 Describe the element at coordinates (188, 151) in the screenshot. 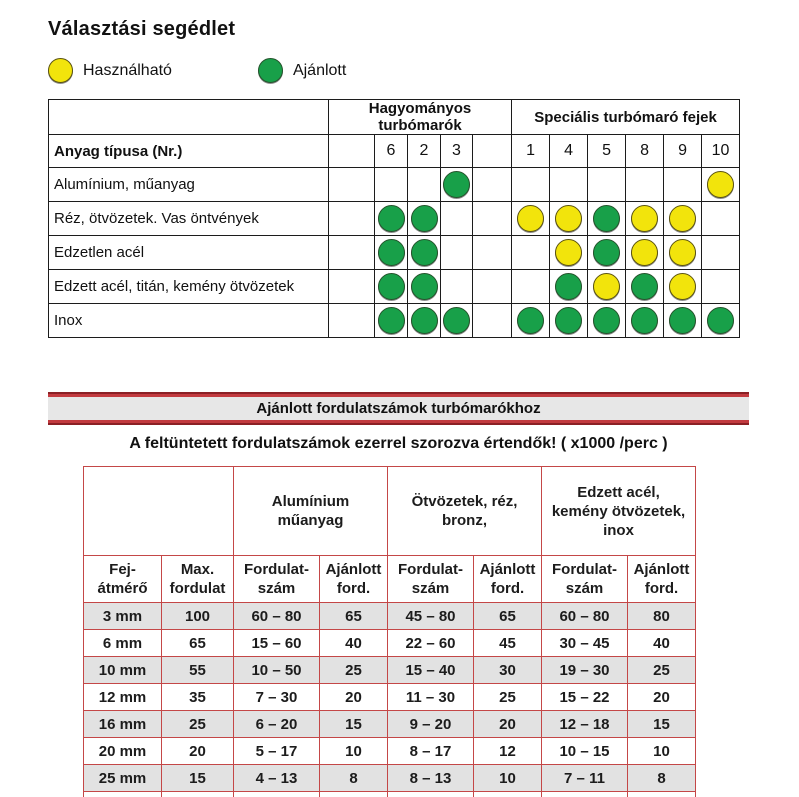

I see `material-type-header: Anyag típusa (Nr.)` at that location.